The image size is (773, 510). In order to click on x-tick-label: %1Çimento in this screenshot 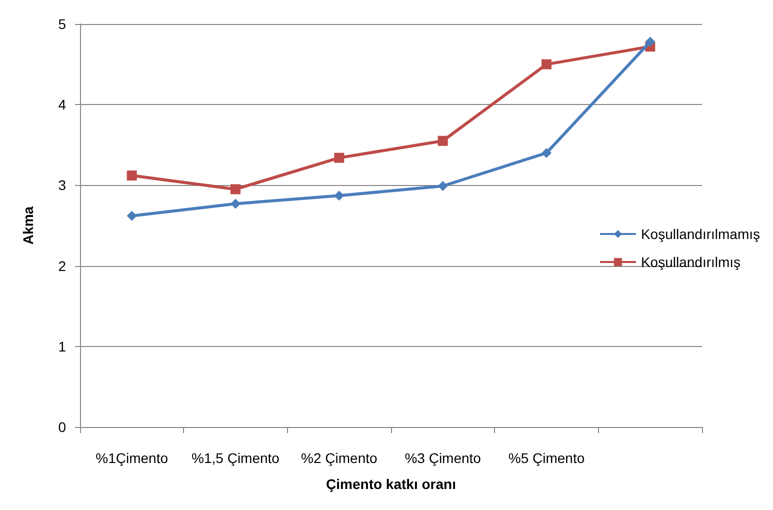, I will do `click(132, 458)`.